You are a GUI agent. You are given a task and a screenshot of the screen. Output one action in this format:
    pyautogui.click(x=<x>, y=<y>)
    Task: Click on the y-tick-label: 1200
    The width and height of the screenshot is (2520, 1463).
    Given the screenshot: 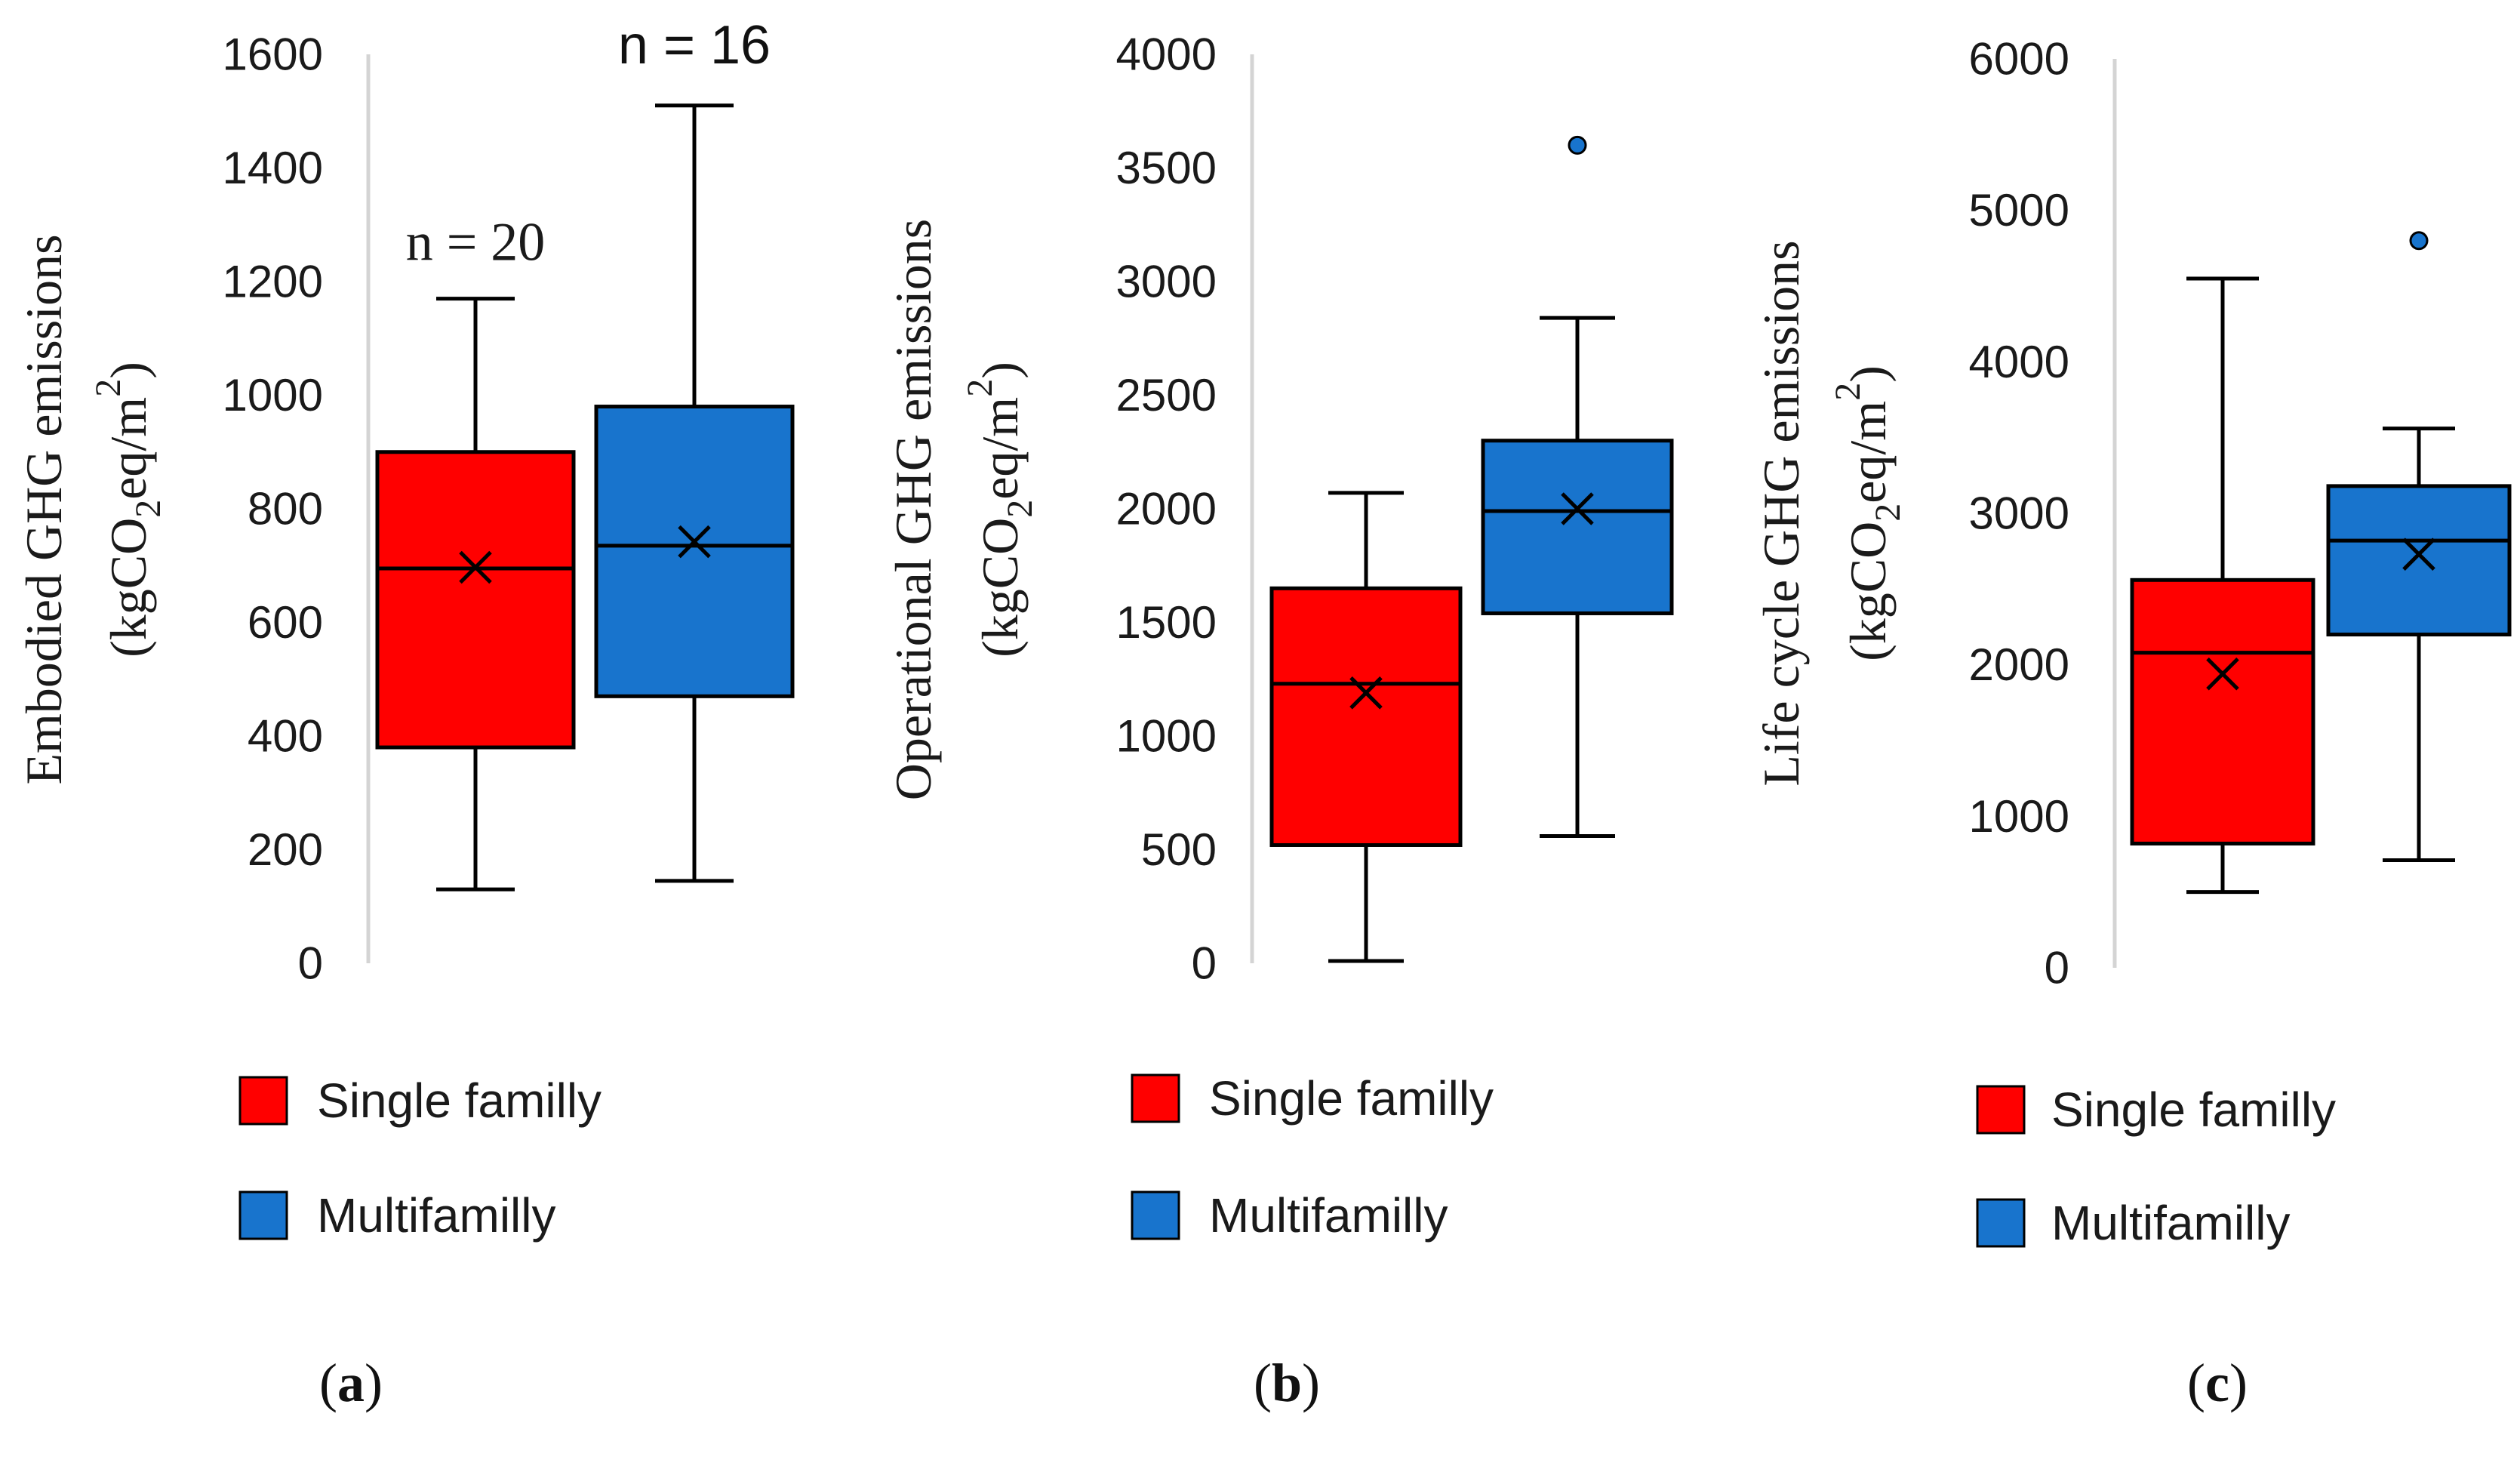 What is the action you would take?
    pyautogui.click(x=273, y=282)
    